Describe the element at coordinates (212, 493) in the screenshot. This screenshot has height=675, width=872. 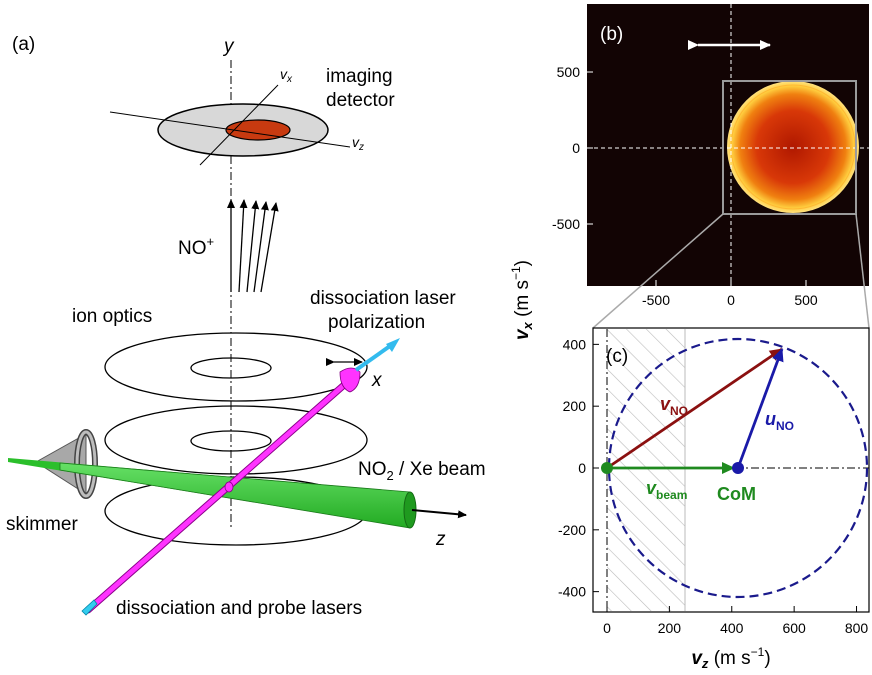
I see `molecular-beam` at that location.